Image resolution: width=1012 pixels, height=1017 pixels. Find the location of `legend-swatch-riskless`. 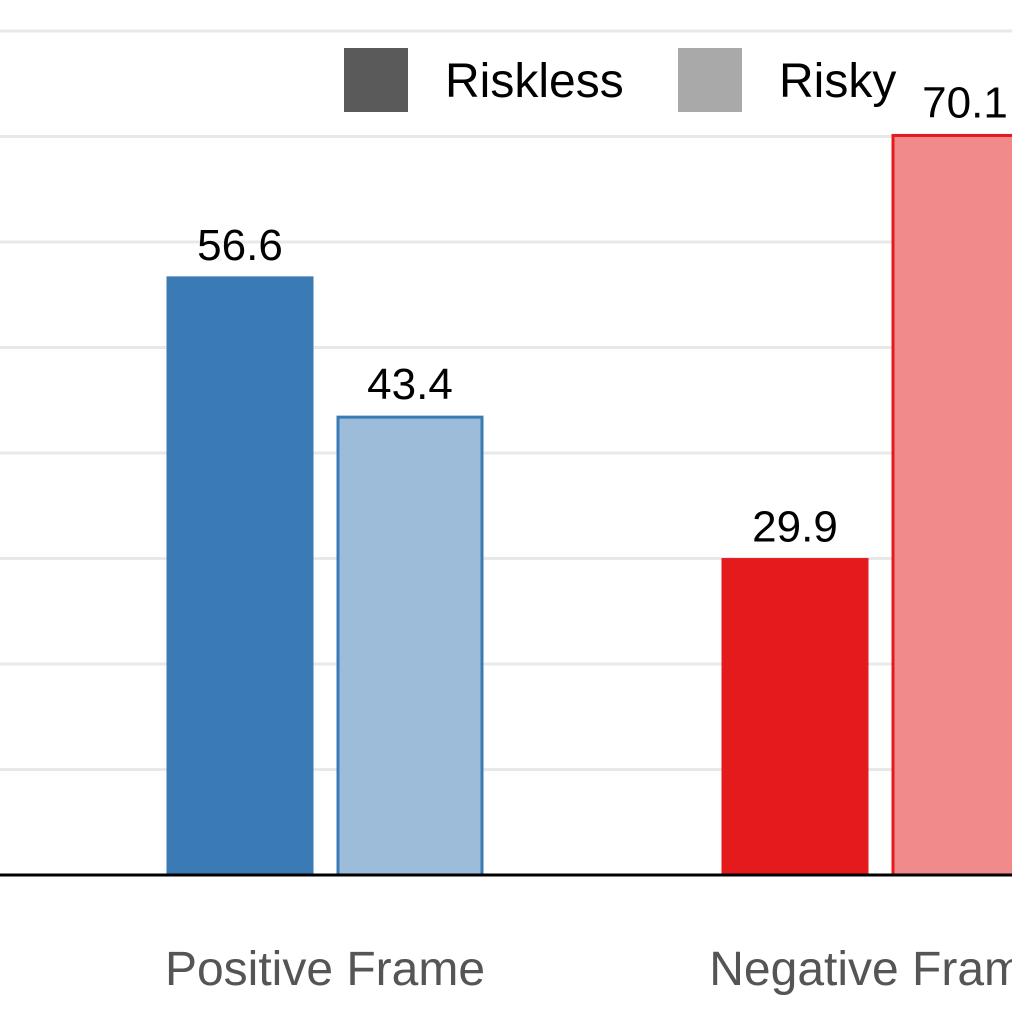

legend-swatch-riskless is located at coordinates (376, 80).